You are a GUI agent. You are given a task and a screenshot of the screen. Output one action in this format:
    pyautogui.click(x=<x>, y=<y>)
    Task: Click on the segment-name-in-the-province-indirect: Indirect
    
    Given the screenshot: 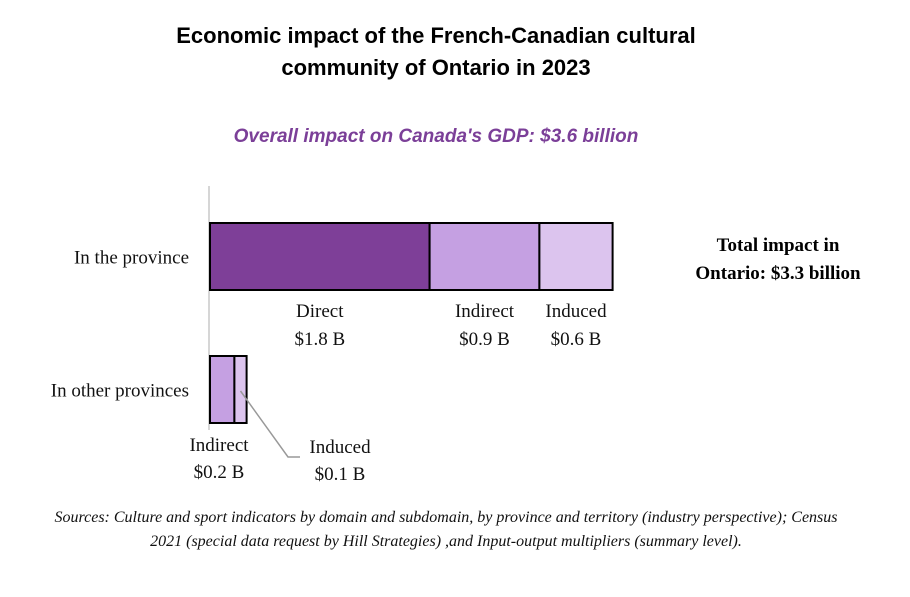 What is the action you would take?
    pyautogui.click(x=485, y=311)
    